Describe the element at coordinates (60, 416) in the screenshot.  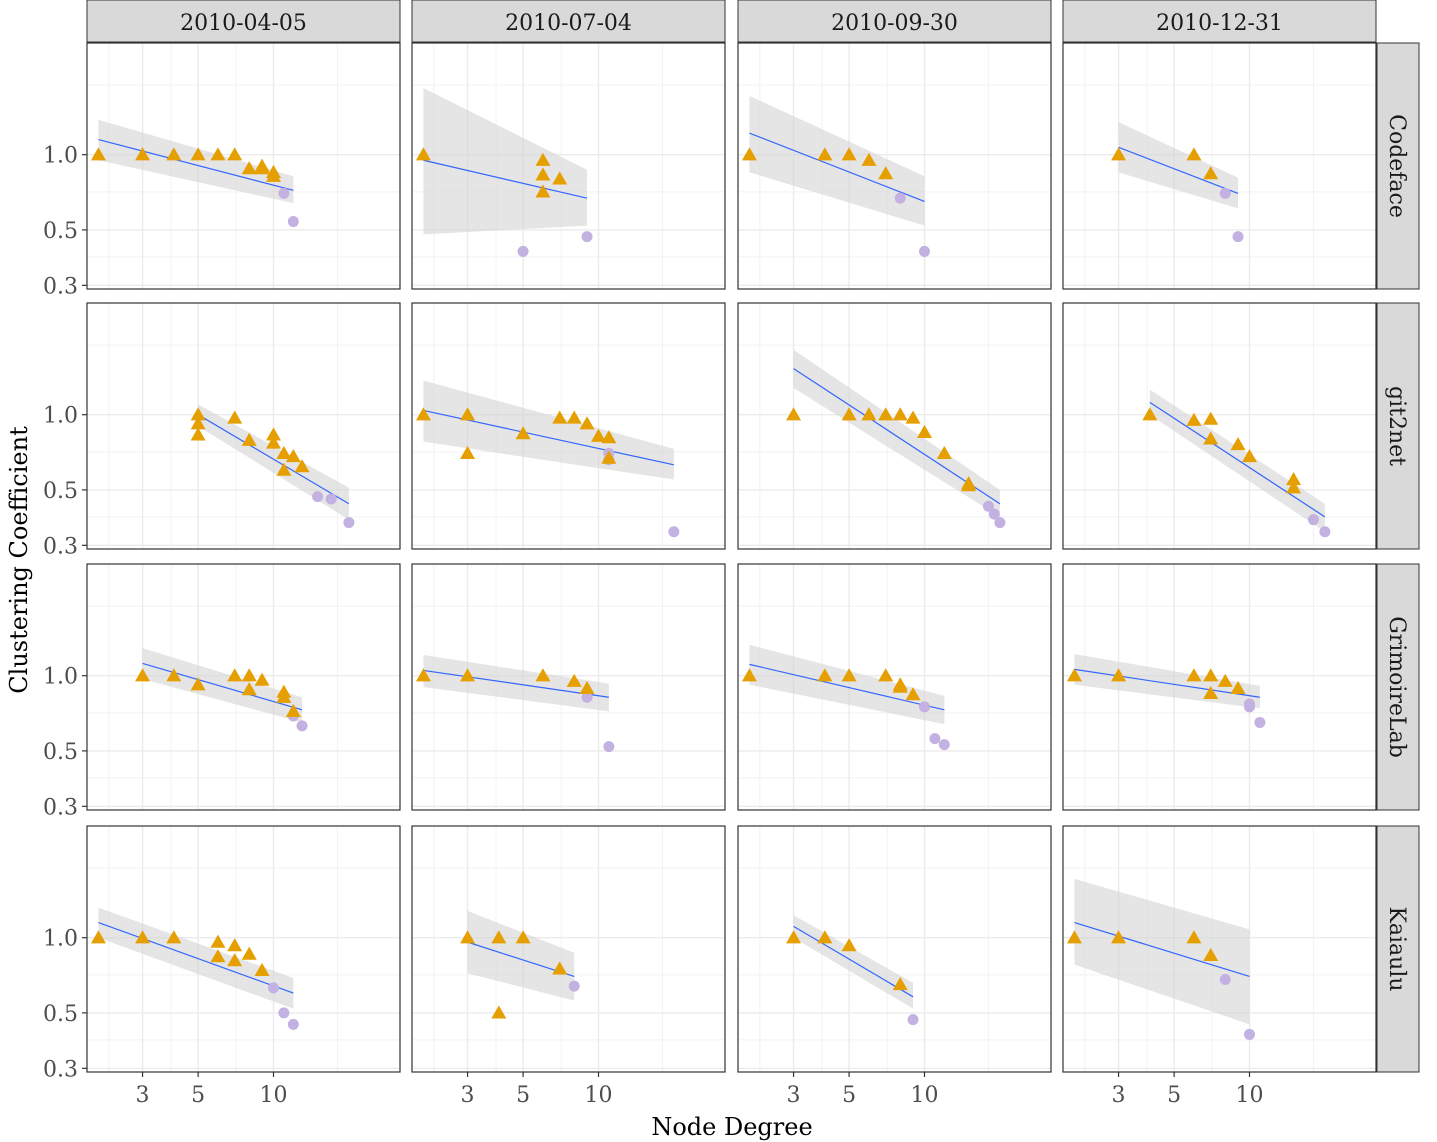
I see `y-tick-label: 1.0` at that location.